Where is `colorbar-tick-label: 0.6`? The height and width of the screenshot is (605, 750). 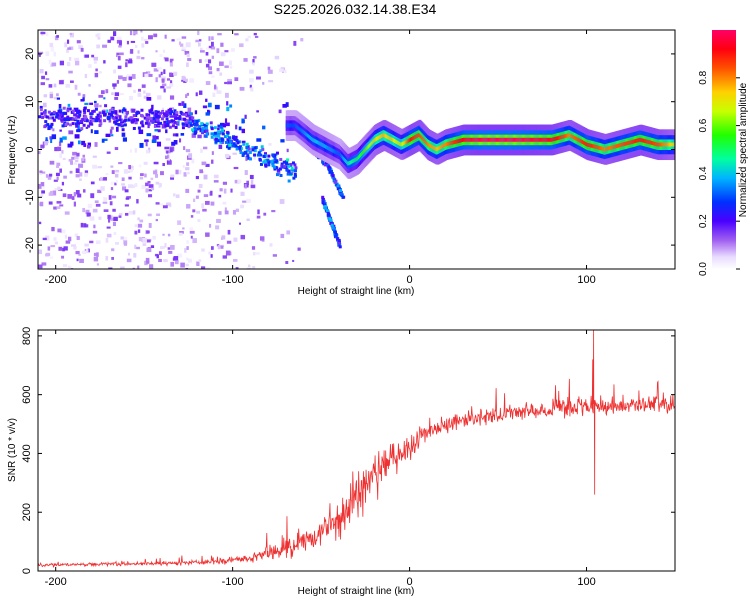 colorbar-tick-label: 0.6 is located at coordinates (703, 125).